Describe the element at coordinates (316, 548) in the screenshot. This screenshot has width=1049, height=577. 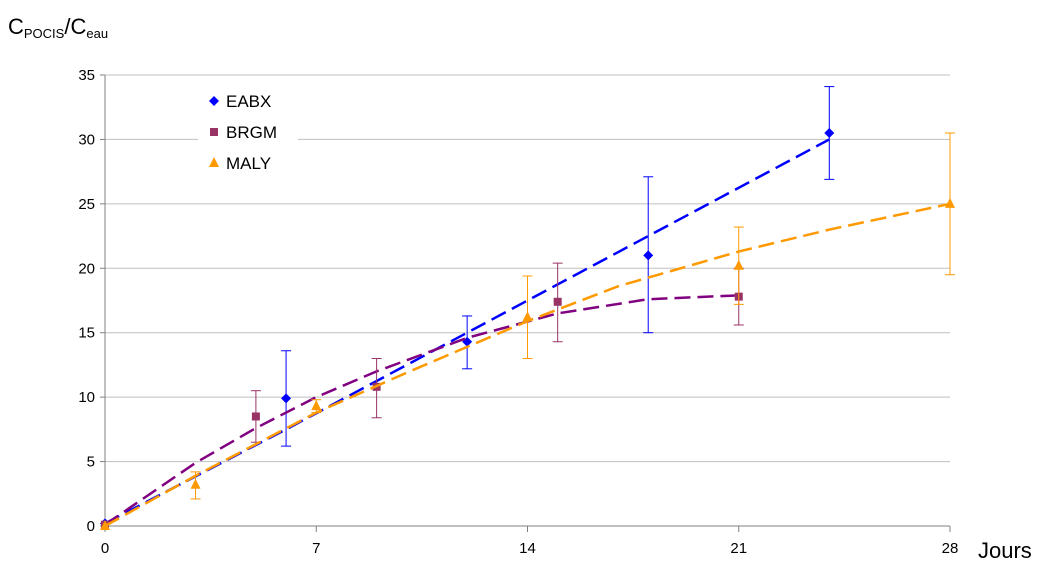
I see `x-tick-label: 7` at that location.